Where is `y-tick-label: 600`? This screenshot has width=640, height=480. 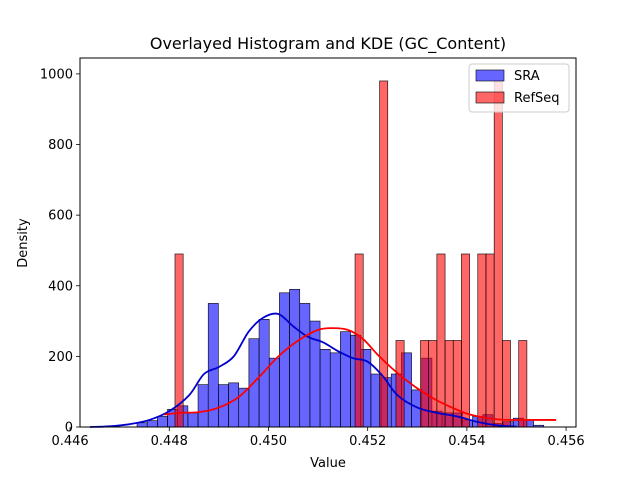
y-tick-label: 600 is located at coordinates (60, 216).